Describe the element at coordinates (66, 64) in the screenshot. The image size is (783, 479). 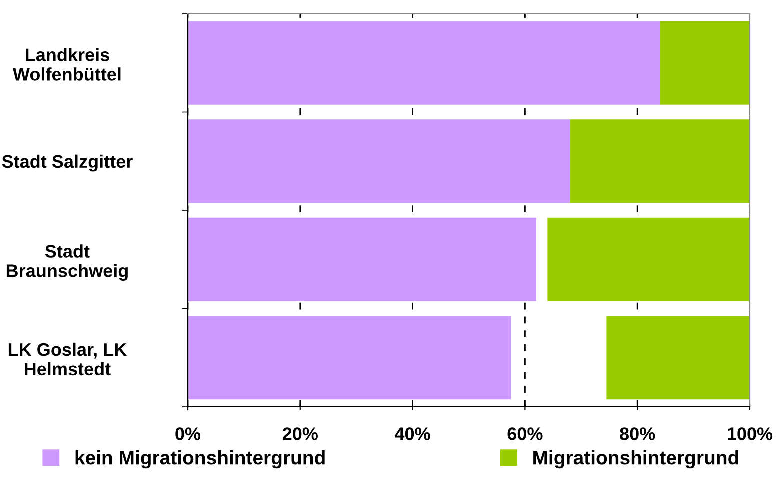
I see `y-tick-label: Landkreis Wolfenbüttel` at that location.